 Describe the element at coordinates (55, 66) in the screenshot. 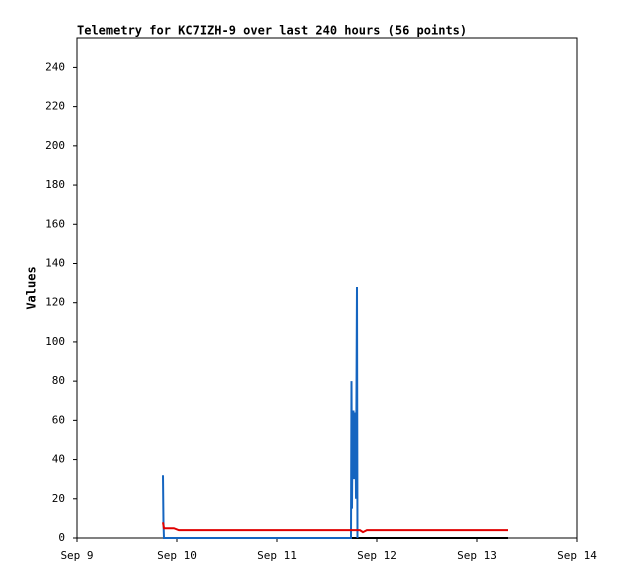

I see `y-tick-label: 240` at that location.